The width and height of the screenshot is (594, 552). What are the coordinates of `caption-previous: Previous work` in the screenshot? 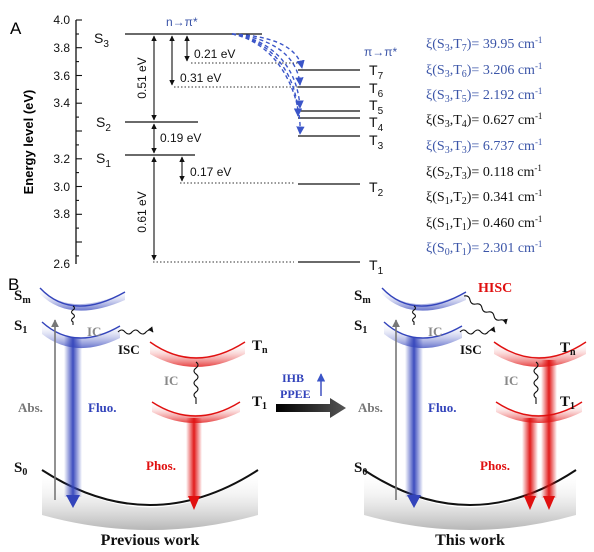 It's located at (150, 540).